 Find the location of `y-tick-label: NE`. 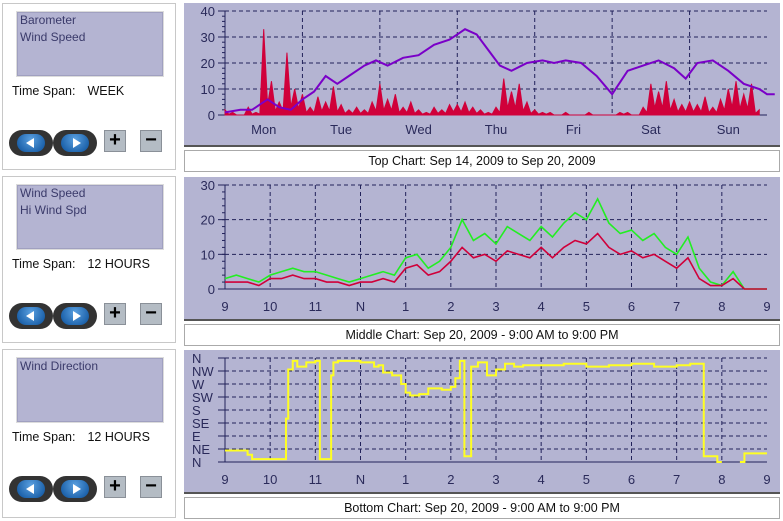

y-tick-label: NE is located at coordinates (201, 449).